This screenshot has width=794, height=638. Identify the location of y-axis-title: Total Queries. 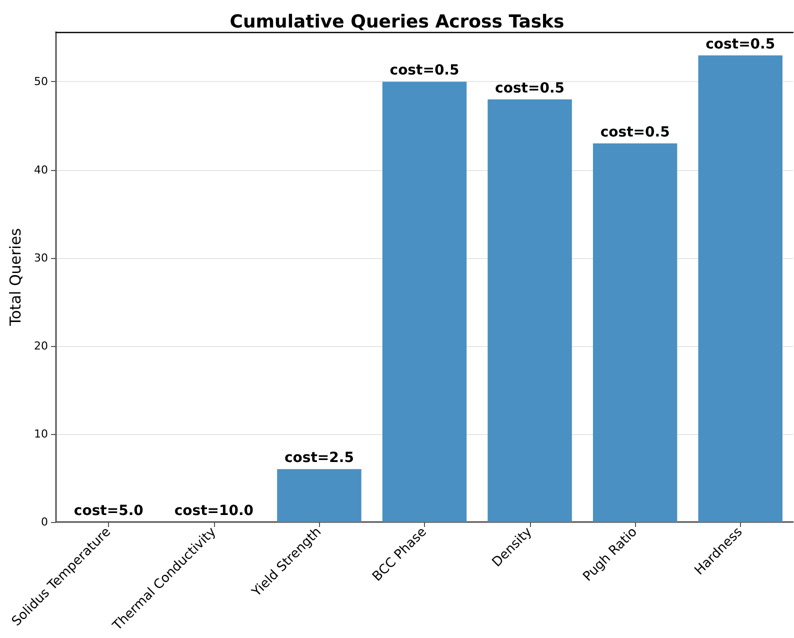
(15, 277).